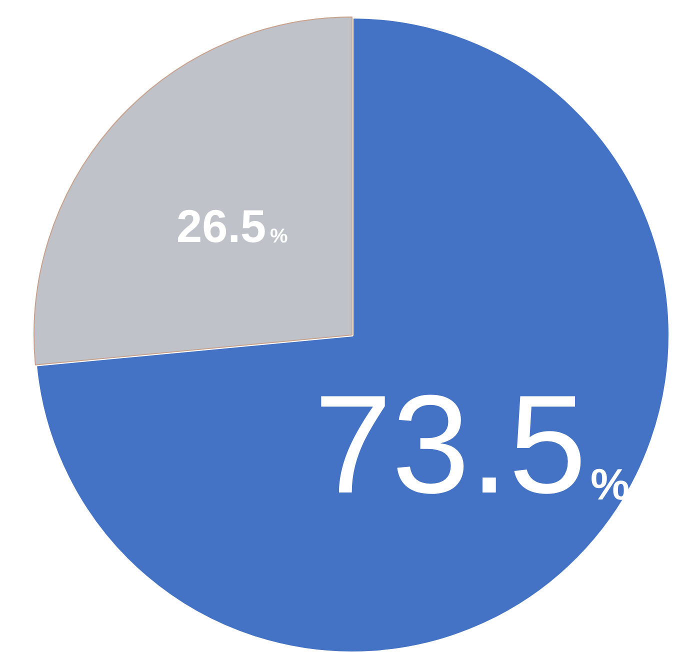  Describe the element at coordinates (472, 444) in the screenshot. I see `data-label: 73.5%` at that location.